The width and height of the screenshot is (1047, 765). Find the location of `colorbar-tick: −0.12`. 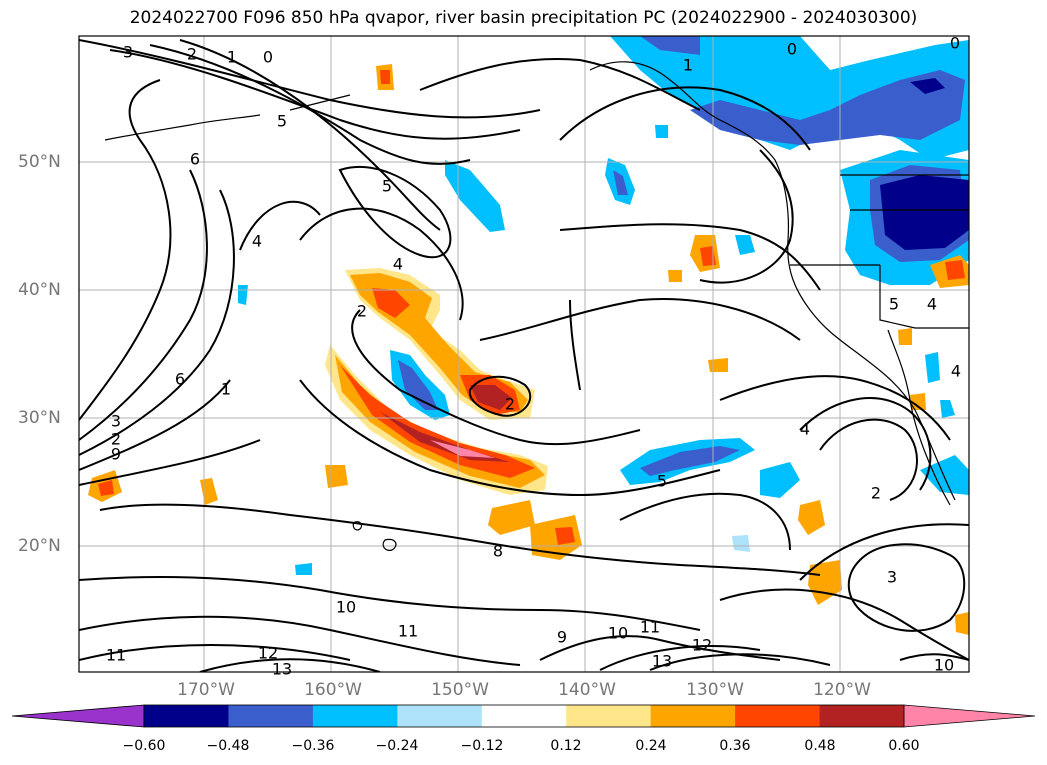

colorbar-tick: −0.12 is located at coordinates (482, 746).